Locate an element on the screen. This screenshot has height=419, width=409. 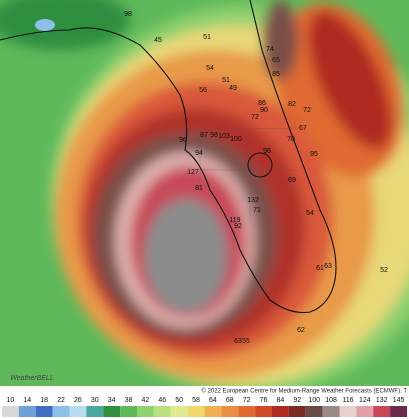
gust-label: 74 is located at coordinates (270, 49).